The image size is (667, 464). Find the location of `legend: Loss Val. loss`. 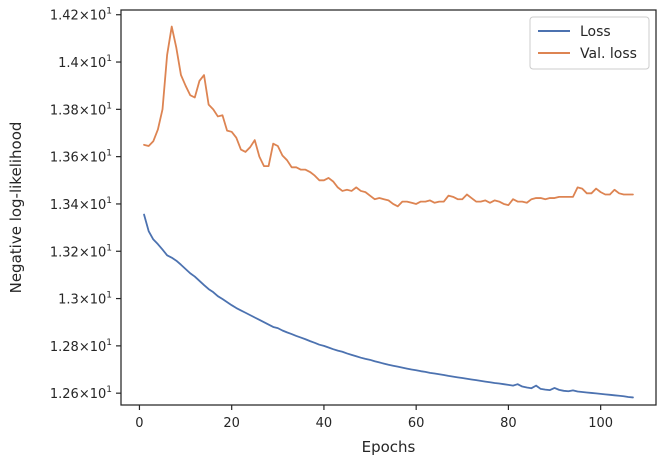

legend: Loss Val. loss is located at coordinates (589, 43).